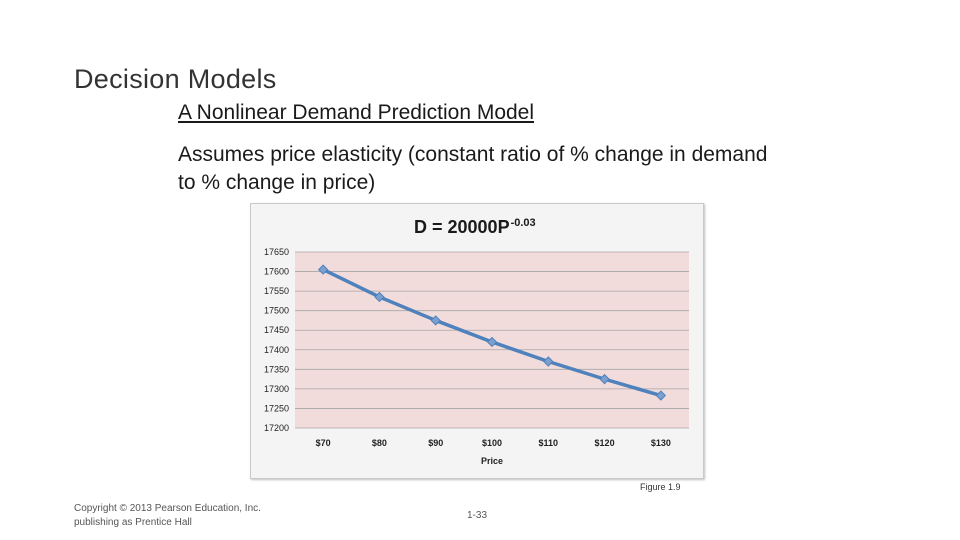  I want to click on copyright-line: Copyright © 2013 Pearson Education, Inc., so click(167, 508).